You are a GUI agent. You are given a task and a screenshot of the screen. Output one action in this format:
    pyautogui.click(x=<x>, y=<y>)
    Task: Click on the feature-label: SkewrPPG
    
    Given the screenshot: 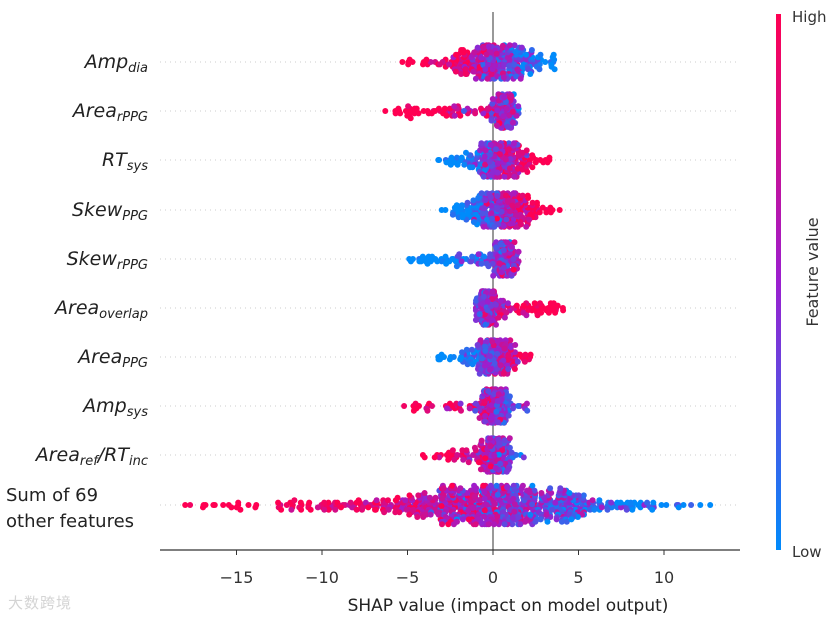 What is the action you would take?
    pyautogui.click(x=107, y=260)
    